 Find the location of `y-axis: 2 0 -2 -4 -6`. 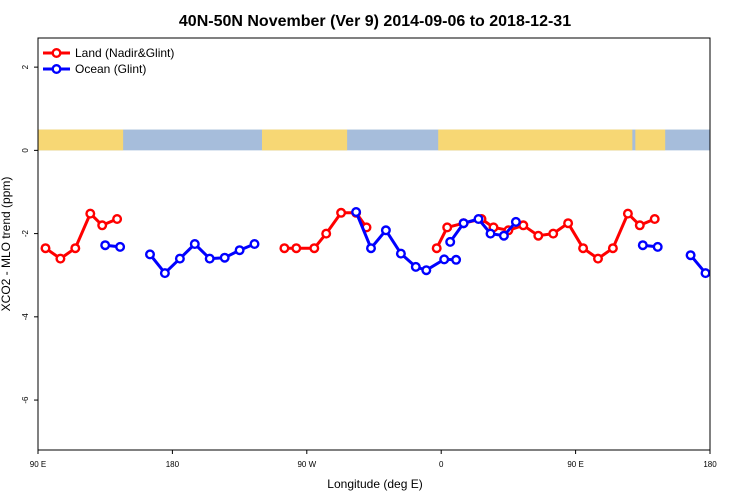

y-axis: 2 0 -2 -4 -6 is located at coordinates (29, 234).